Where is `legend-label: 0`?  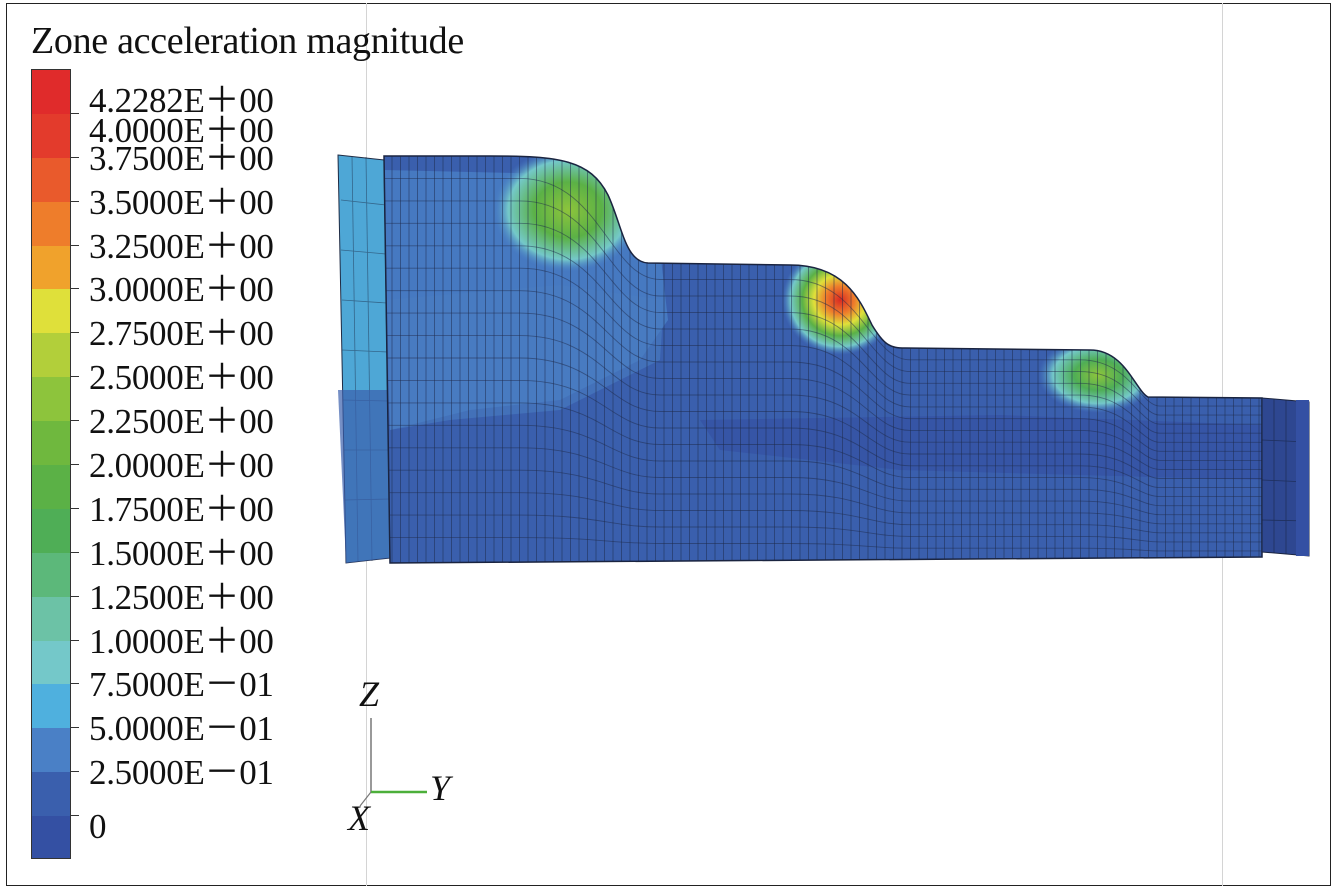
legend-label: 0 is located at coordinates (98, 826).